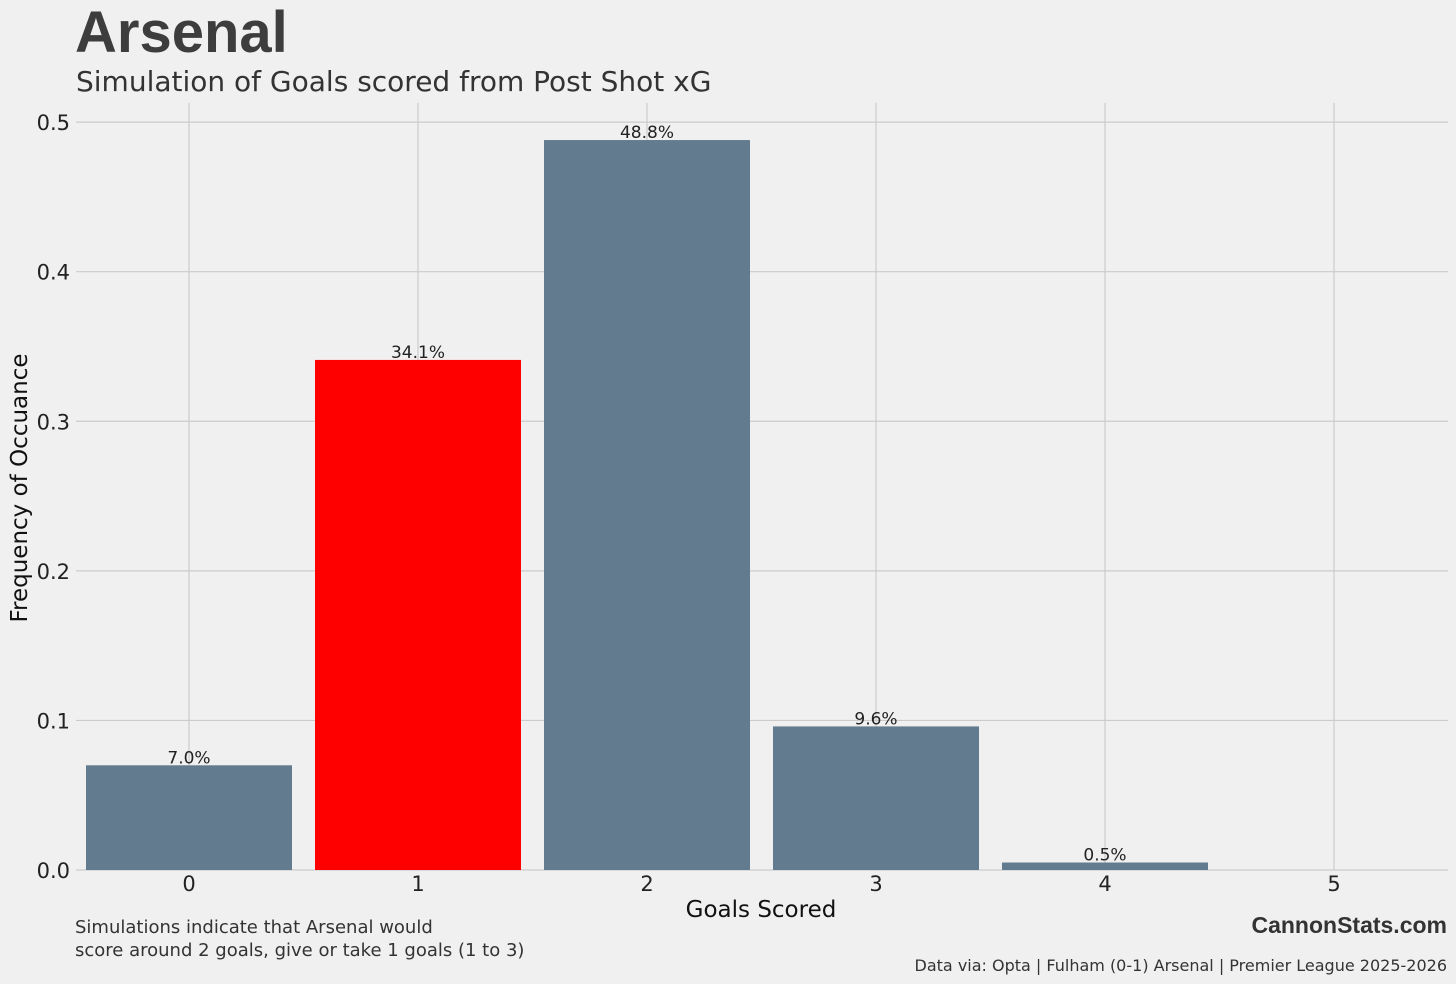 The width and height of the screenshot is (1456, 984). I want to click on x-tick-label: 5, so click(1333, 884).